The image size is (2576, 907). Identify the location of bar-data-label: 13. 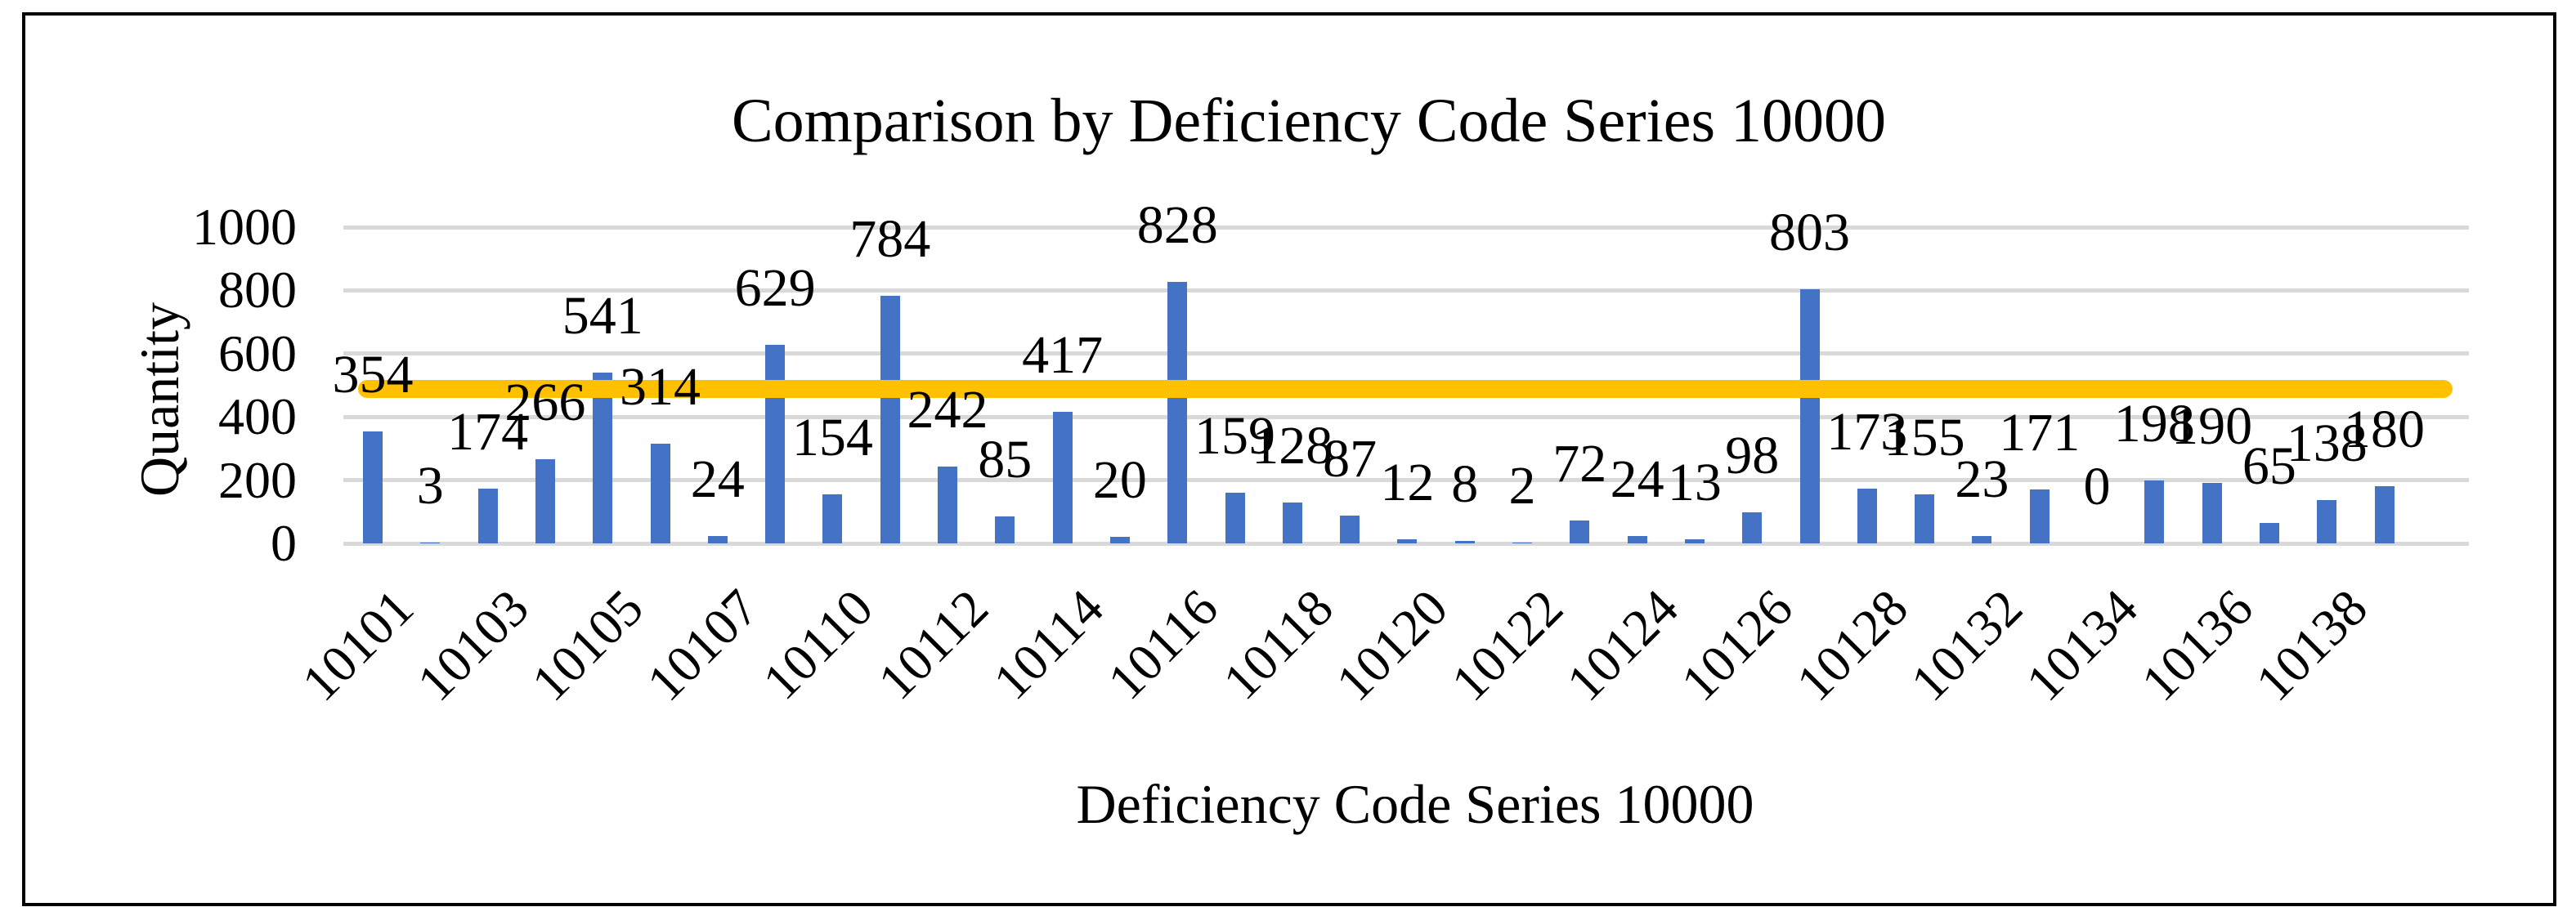
(1695, 482).